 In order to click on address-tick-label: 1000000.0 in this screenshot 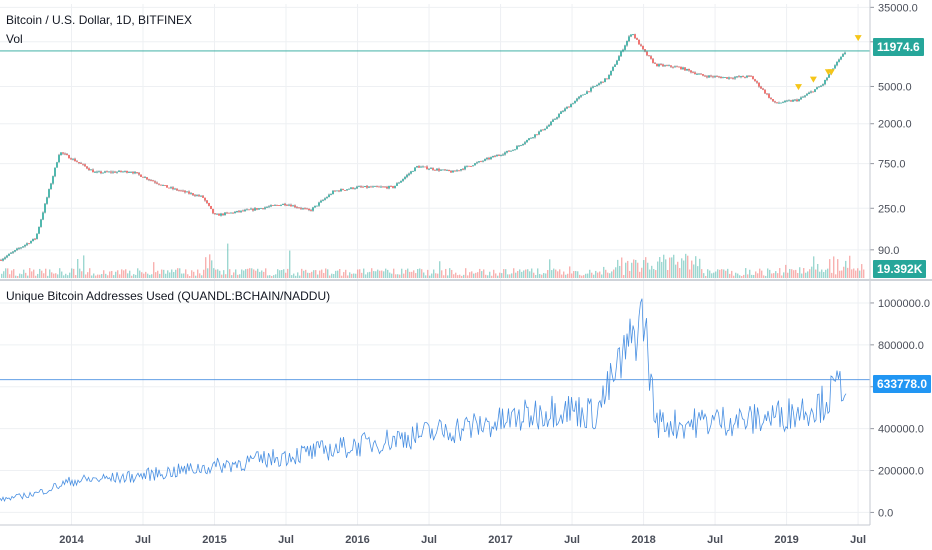, I will do `click(904, 304)`.